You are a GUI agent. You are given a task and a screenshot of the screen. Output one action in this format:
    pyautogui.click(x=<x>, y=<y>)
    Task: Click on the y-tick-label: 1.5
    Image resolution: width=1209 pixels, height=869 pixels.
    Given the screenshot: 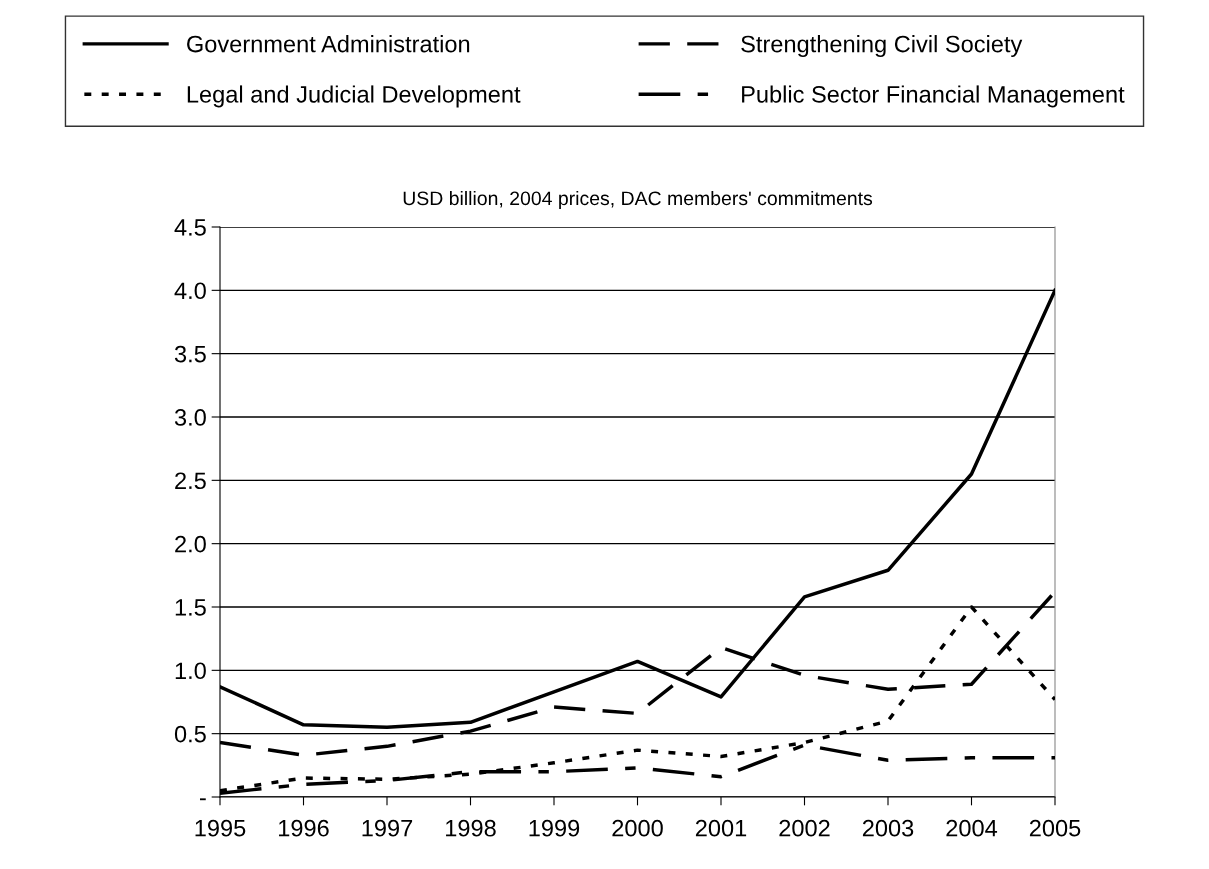 What is the action you would take?
    pyautogui.click(x=190, y=607)
    